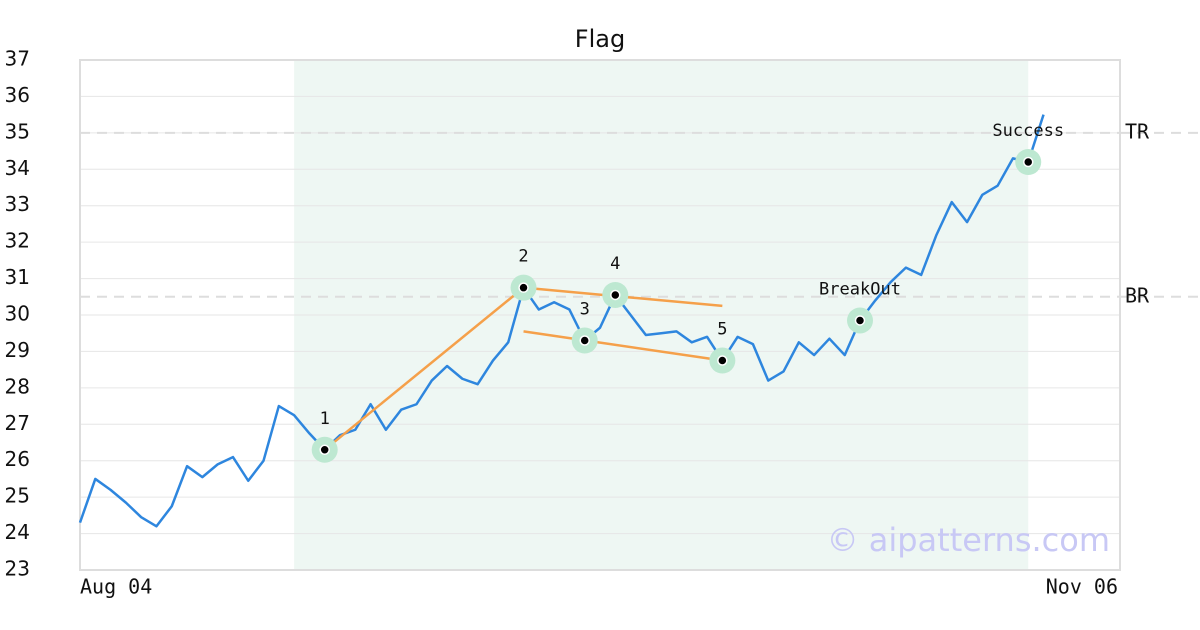 Image resolution: width=1200 pixels, height=630 pixels. I want to click on y-tick-label: 35, so click(17, 131).